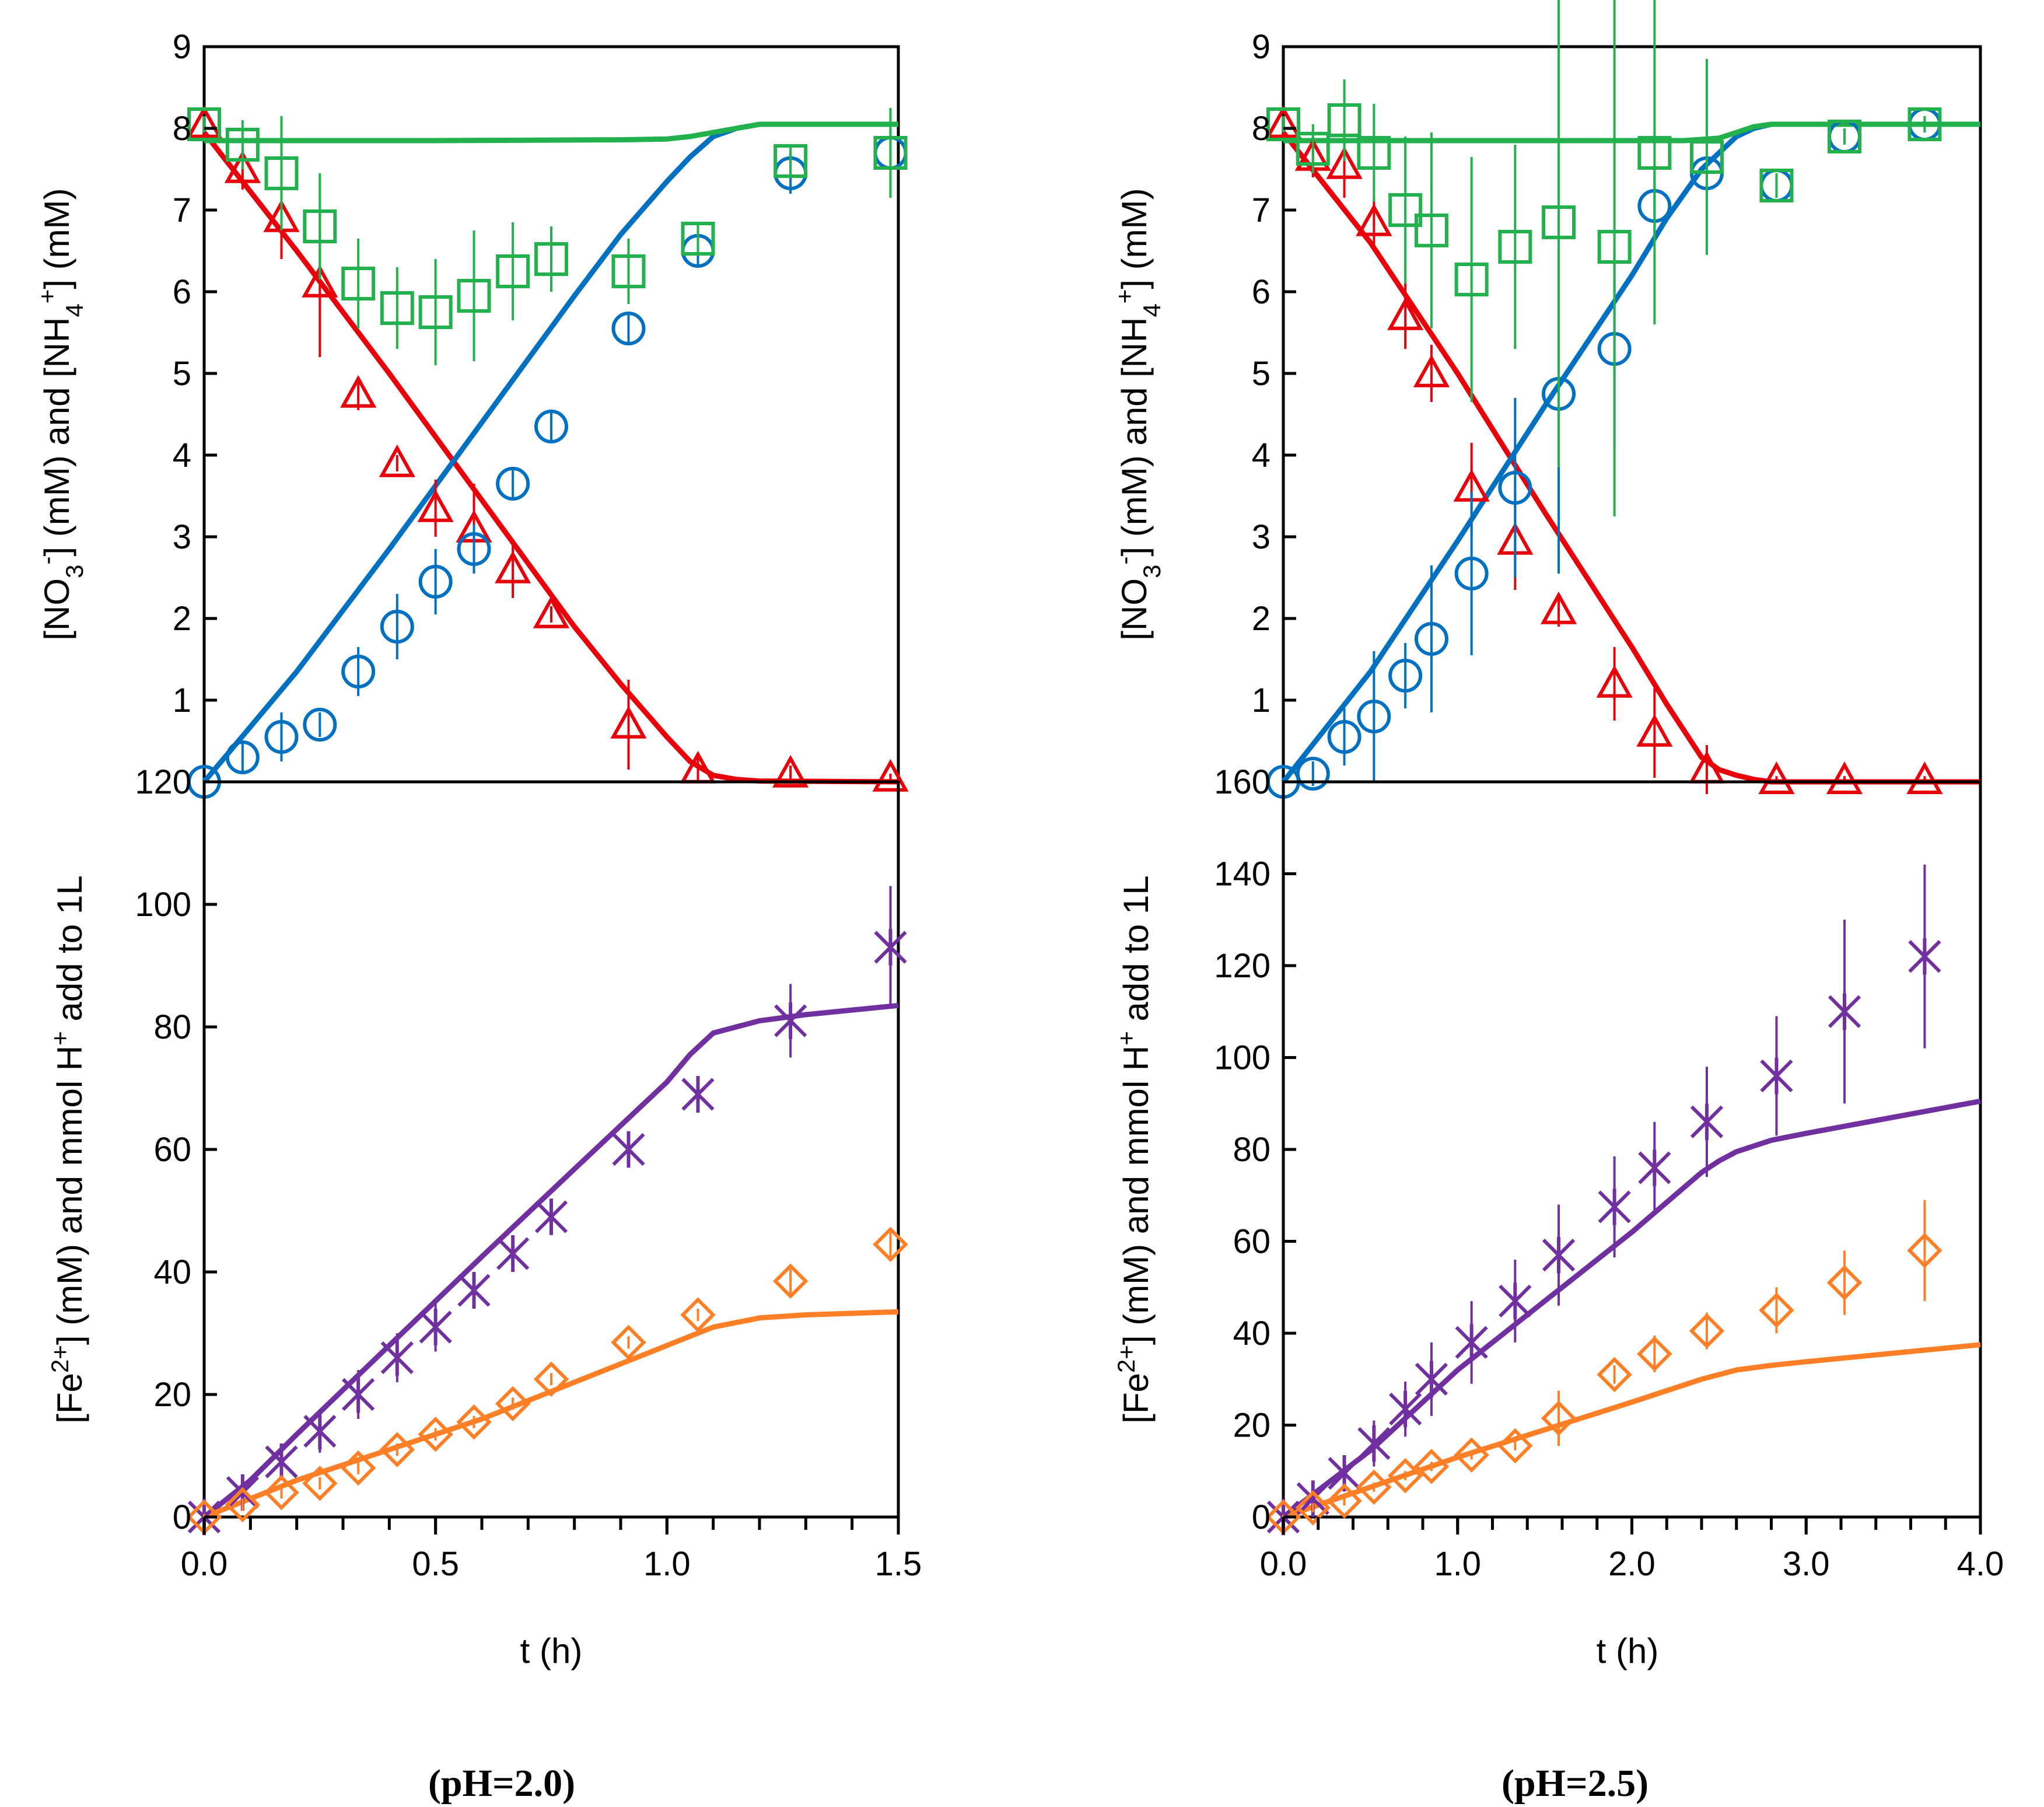  Describe the element at coordinates (195, 373) in the screenshot. I see `left-top-ticks: 1 2 3 4 5 6 7 8 9` at that location.